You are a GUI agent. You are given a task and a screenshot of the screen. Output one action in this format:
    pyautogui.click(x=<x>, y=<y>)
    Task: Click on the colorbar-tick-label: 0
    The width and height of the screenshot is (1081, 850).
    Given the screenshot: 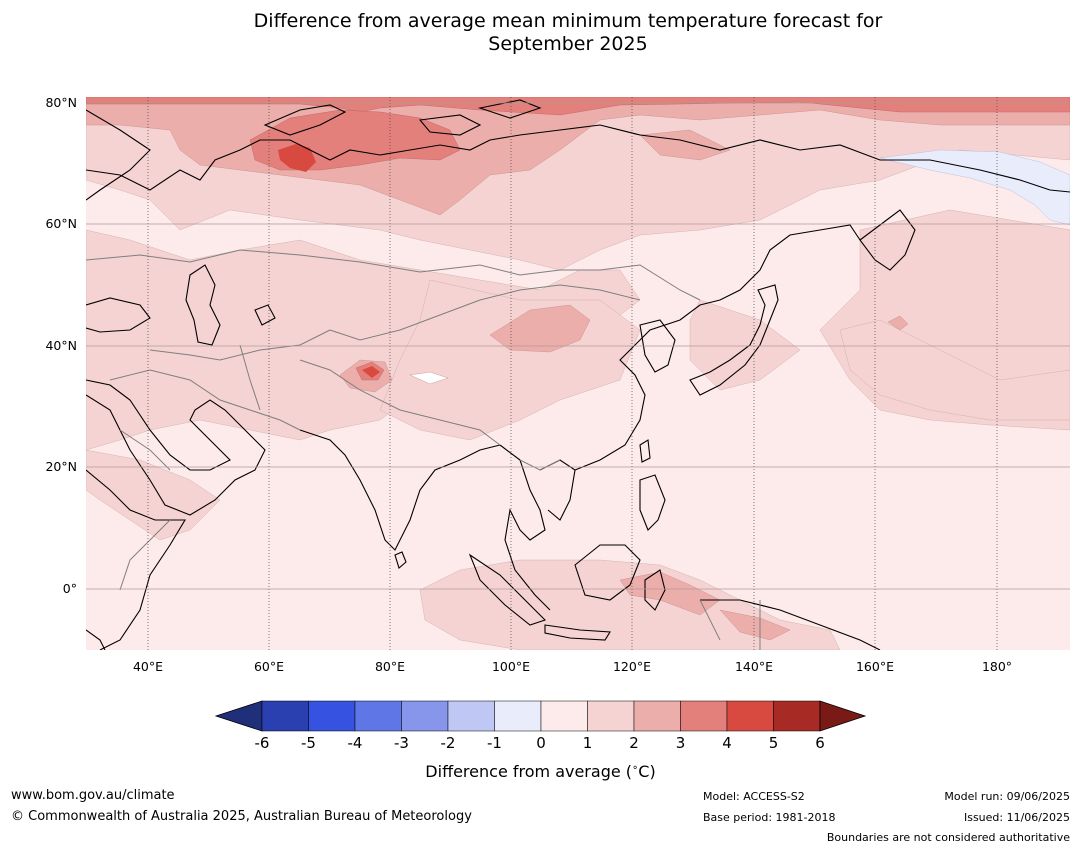 What is the action you would take?
    pyautogui.click(x=541, y=743)
    